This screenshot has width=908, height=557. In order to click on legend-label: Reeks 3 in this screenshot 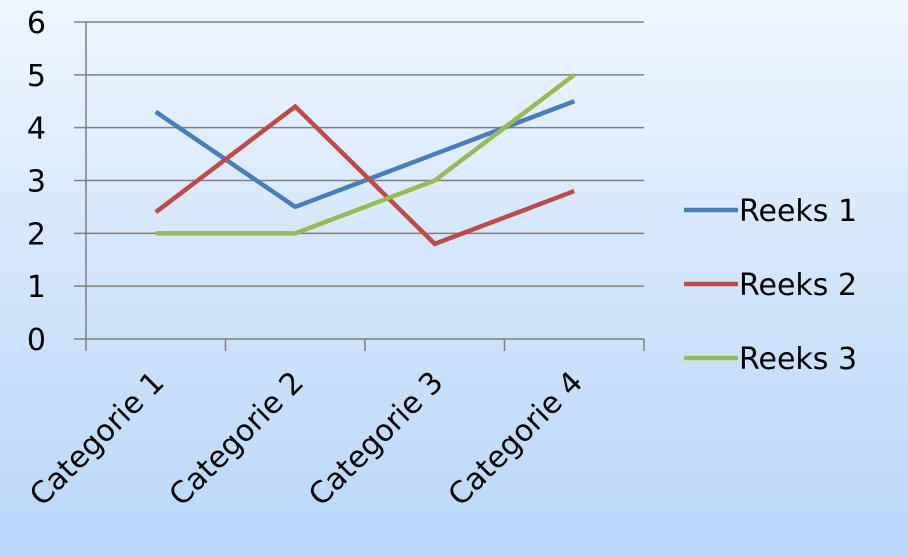, I will do `click(798, 359)`.